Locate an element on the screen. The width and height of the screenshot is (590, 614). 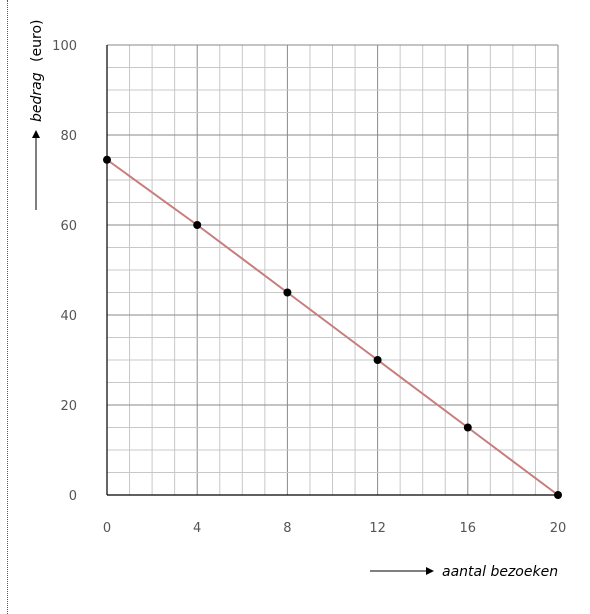
x-tick-labels: 0 4 8 12 16 20 is located at coordinates (334, 528).